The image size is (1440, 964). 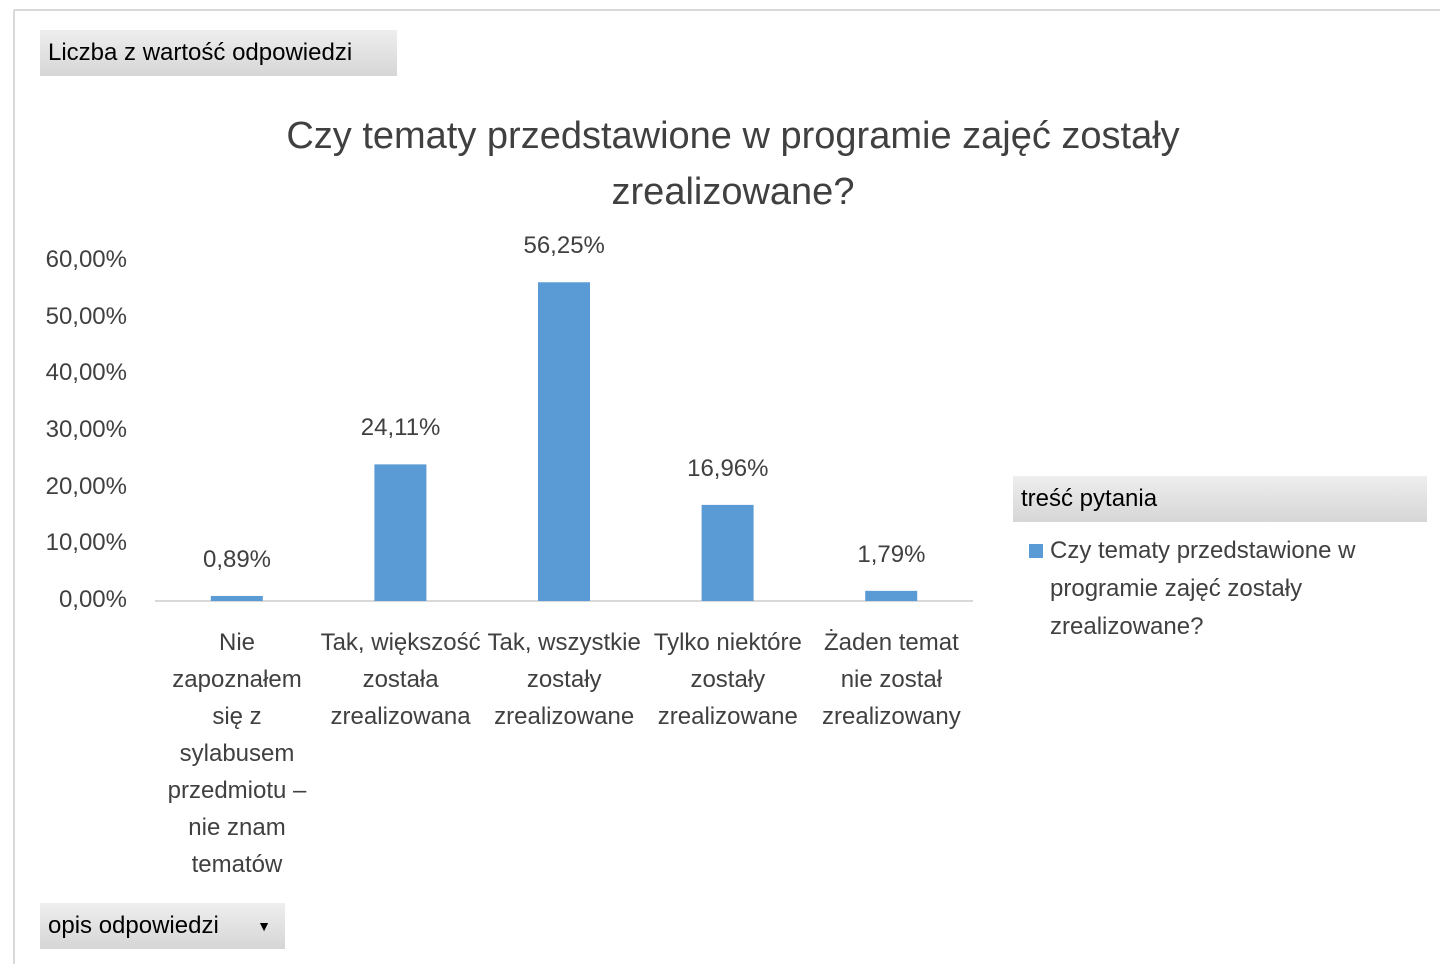 I want to click on x-tick-label: Tak, większość została zrealizowana, so click(x=400, y=679).